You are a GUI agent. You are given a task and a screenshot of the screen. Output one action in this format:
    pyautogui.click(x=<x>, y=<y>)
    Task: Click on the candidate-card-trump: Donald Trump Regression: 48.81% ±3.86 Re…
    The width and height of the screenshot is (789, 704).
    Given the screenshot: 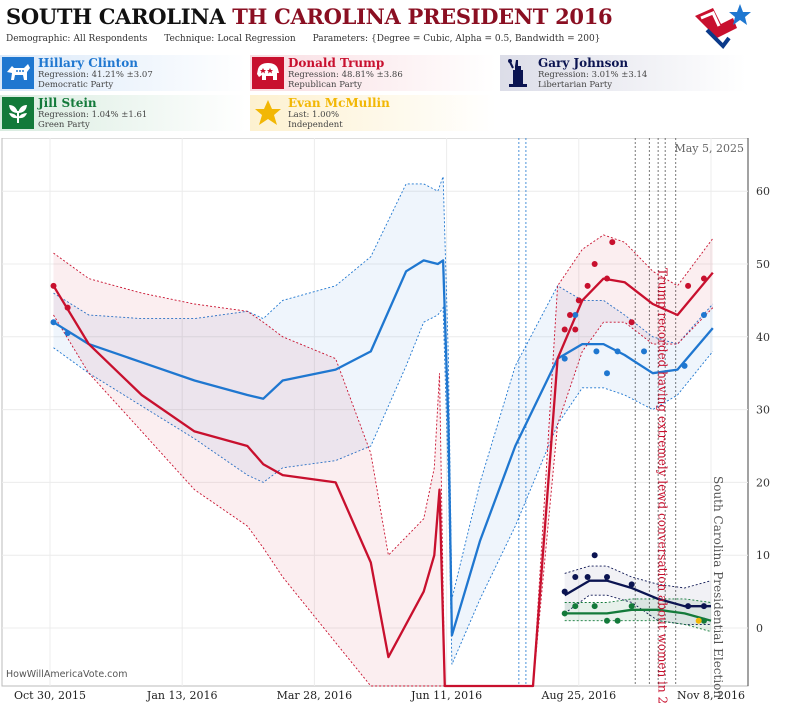 What is the action you would take?
    pyautogui.click(x=373, y=73)
    